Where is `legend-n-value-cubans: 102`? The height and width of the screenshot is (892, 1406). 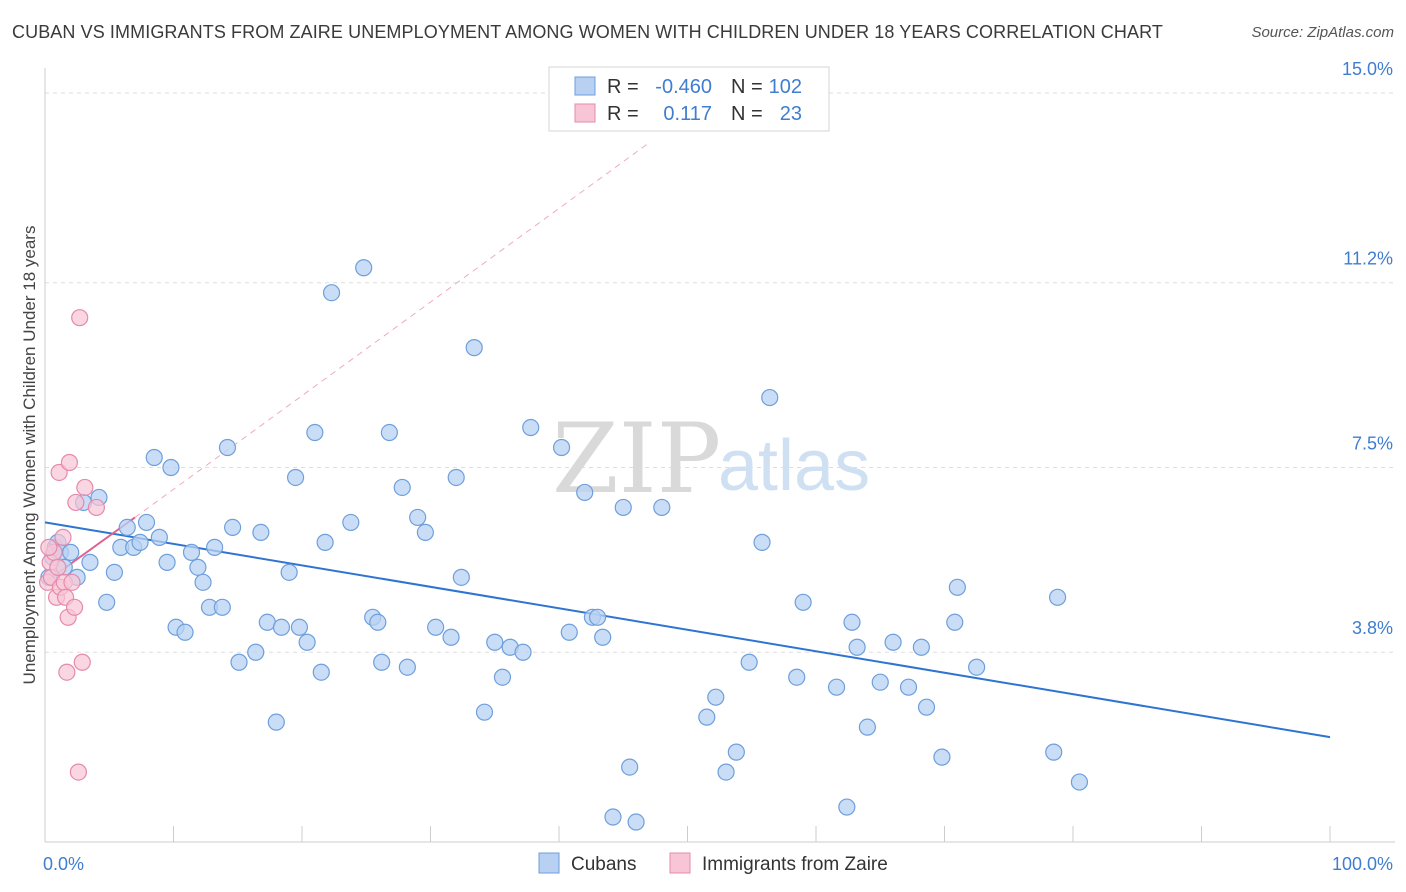
legend-n-value-cubans: 102 is located at coordinates (785, 87).